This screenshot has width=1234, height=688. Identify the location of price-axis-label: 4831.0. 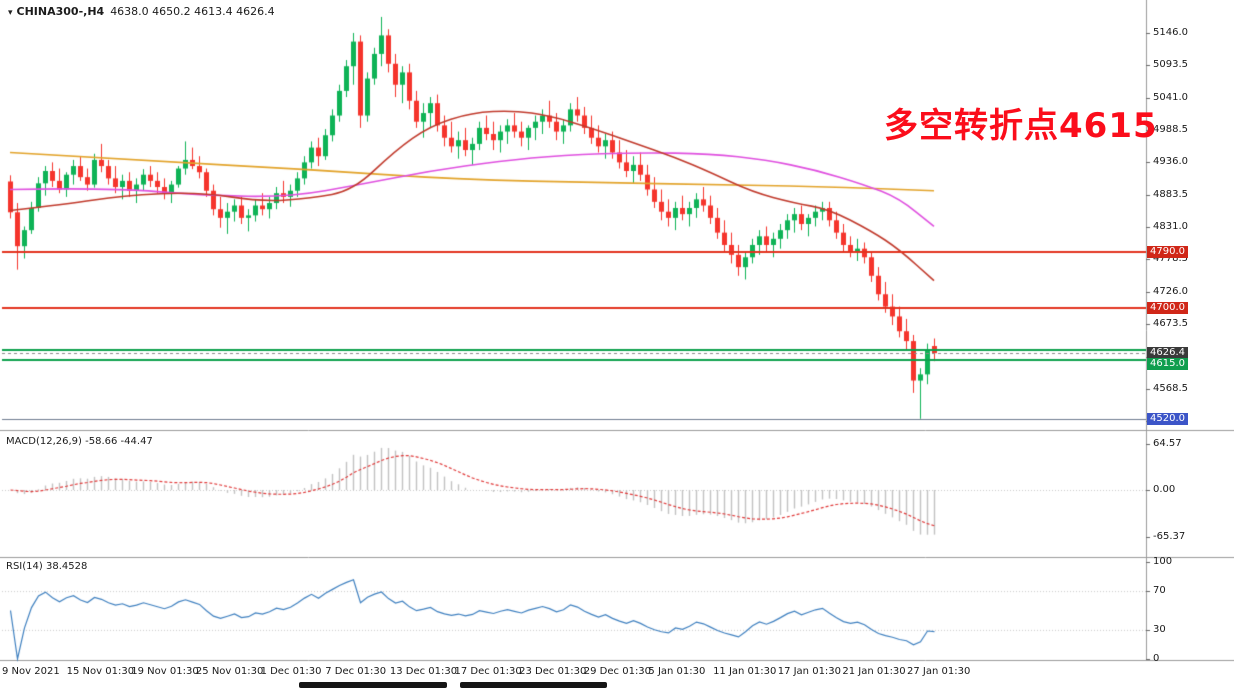
(1170, 227).